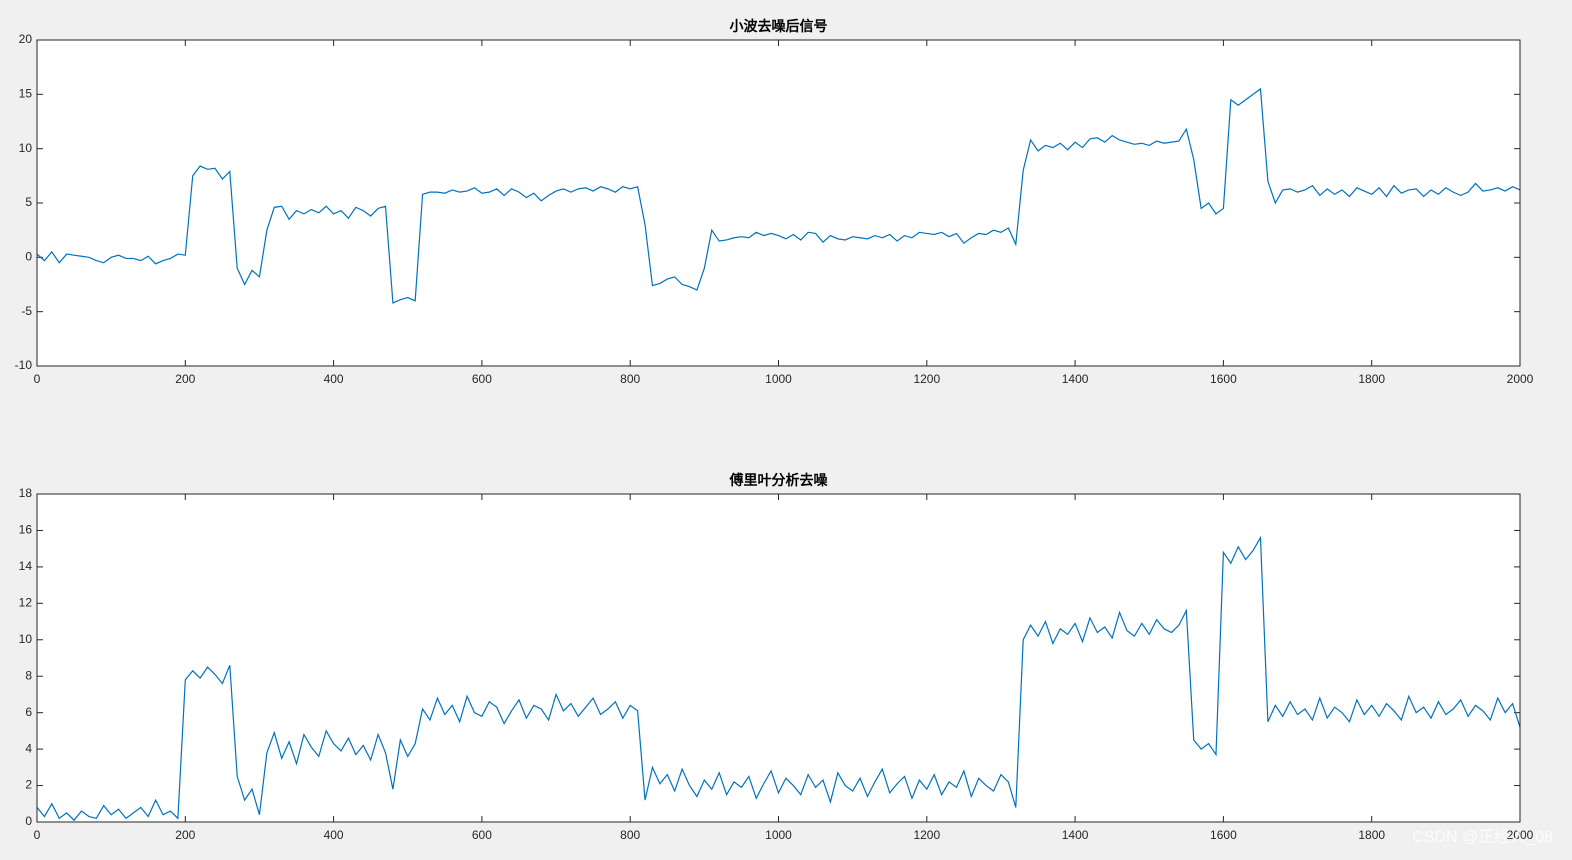 Image resolution: width=1572 pixels, height=860 pixels. I want to click on y-tick-label: 2, so click(28, 785).